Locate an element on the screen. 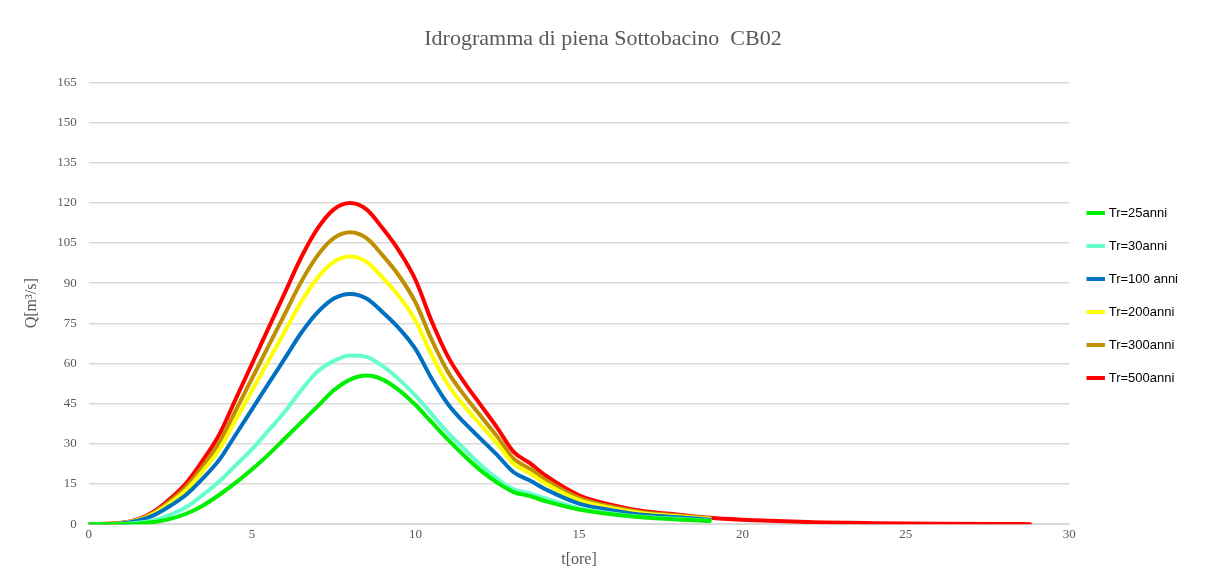  y-tick-label: 75 is located at coordinates (70, 322).